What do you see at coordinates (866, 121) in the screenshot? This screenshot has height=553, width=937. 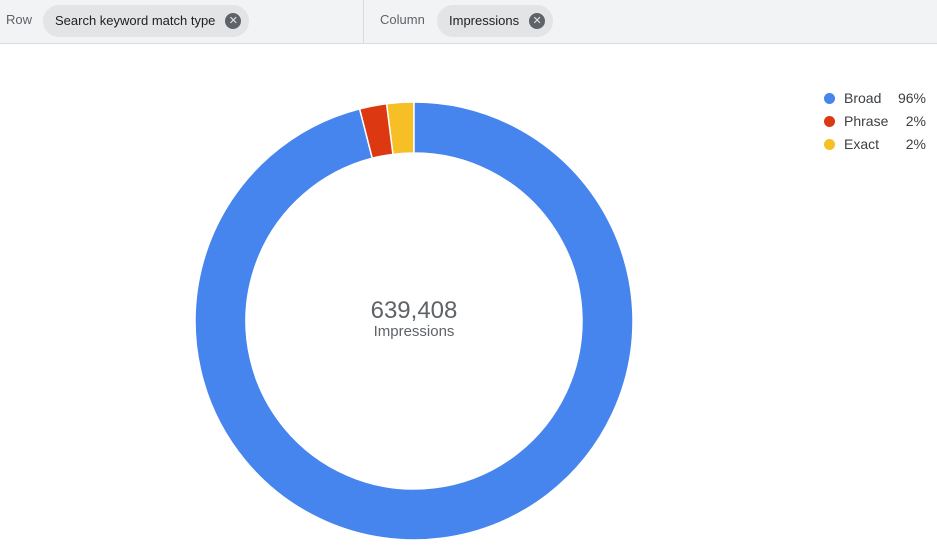 I see `legend-label: Phrase` at bounding box center [866, 121].